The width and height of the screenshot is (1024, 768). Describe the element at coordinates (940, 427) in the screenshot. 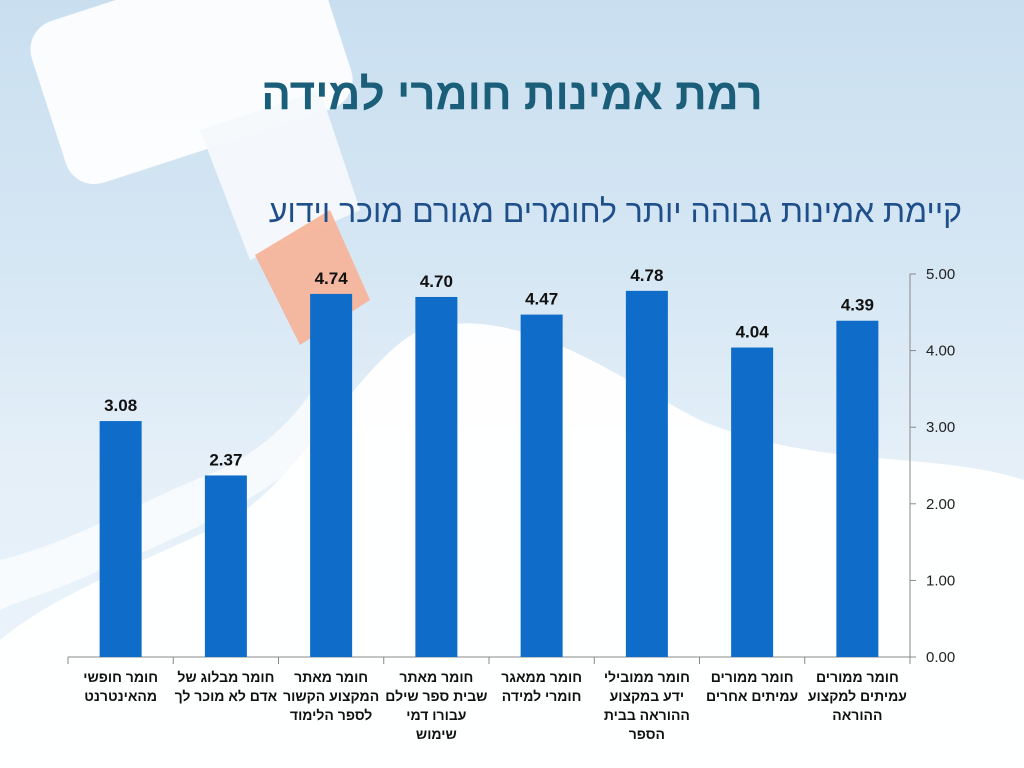

I see `y-tick-label: 3.00` at that location.